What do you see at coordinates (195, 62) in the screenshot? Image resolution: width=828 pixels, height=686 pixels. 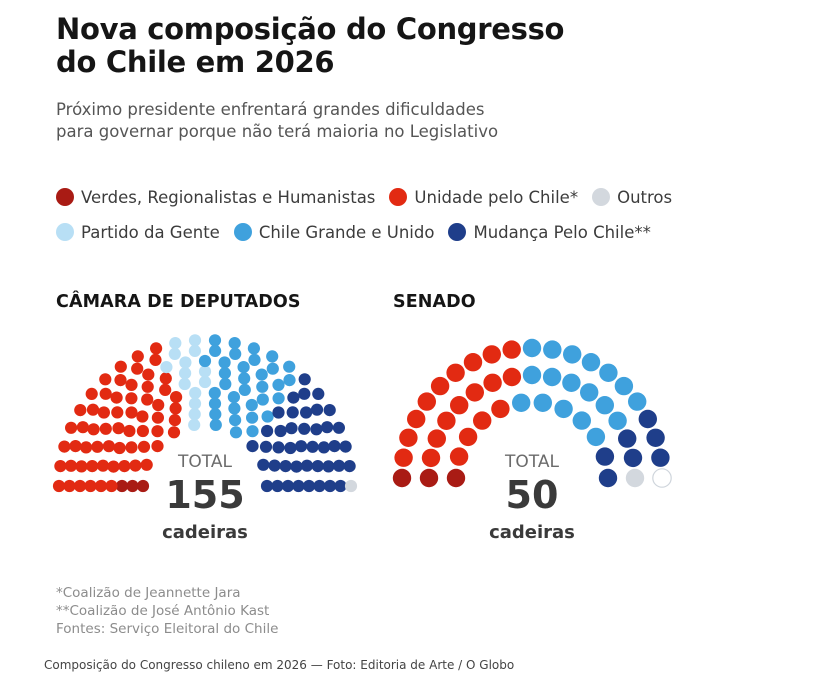 I see `title-line-2: do Chile em 2026` at bounding box center [195, 62].